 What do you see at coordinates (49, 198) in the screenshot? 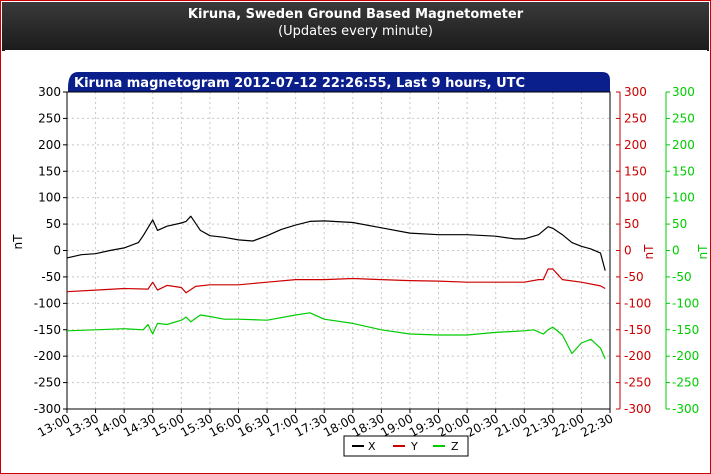
I see `left-tick-label: 100` at bounding box center [49, 198].